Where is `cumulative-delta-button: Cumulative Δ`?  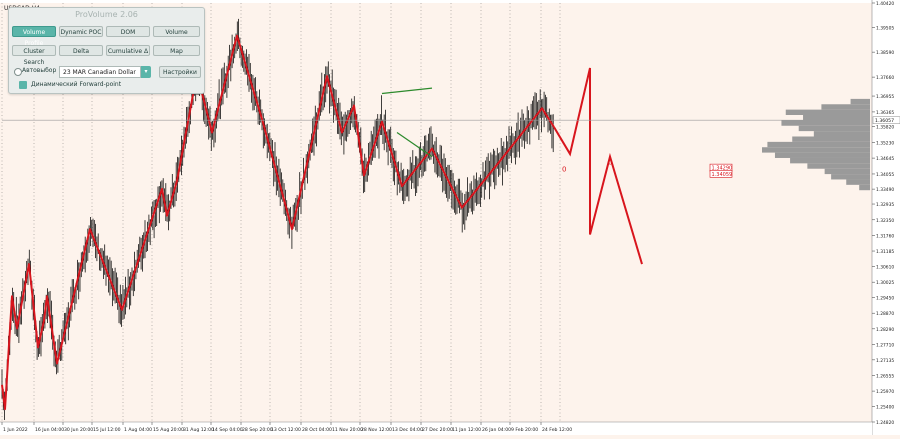
cumulative-delta-button: Cumulative Δ is located at coordinates (128, 50).